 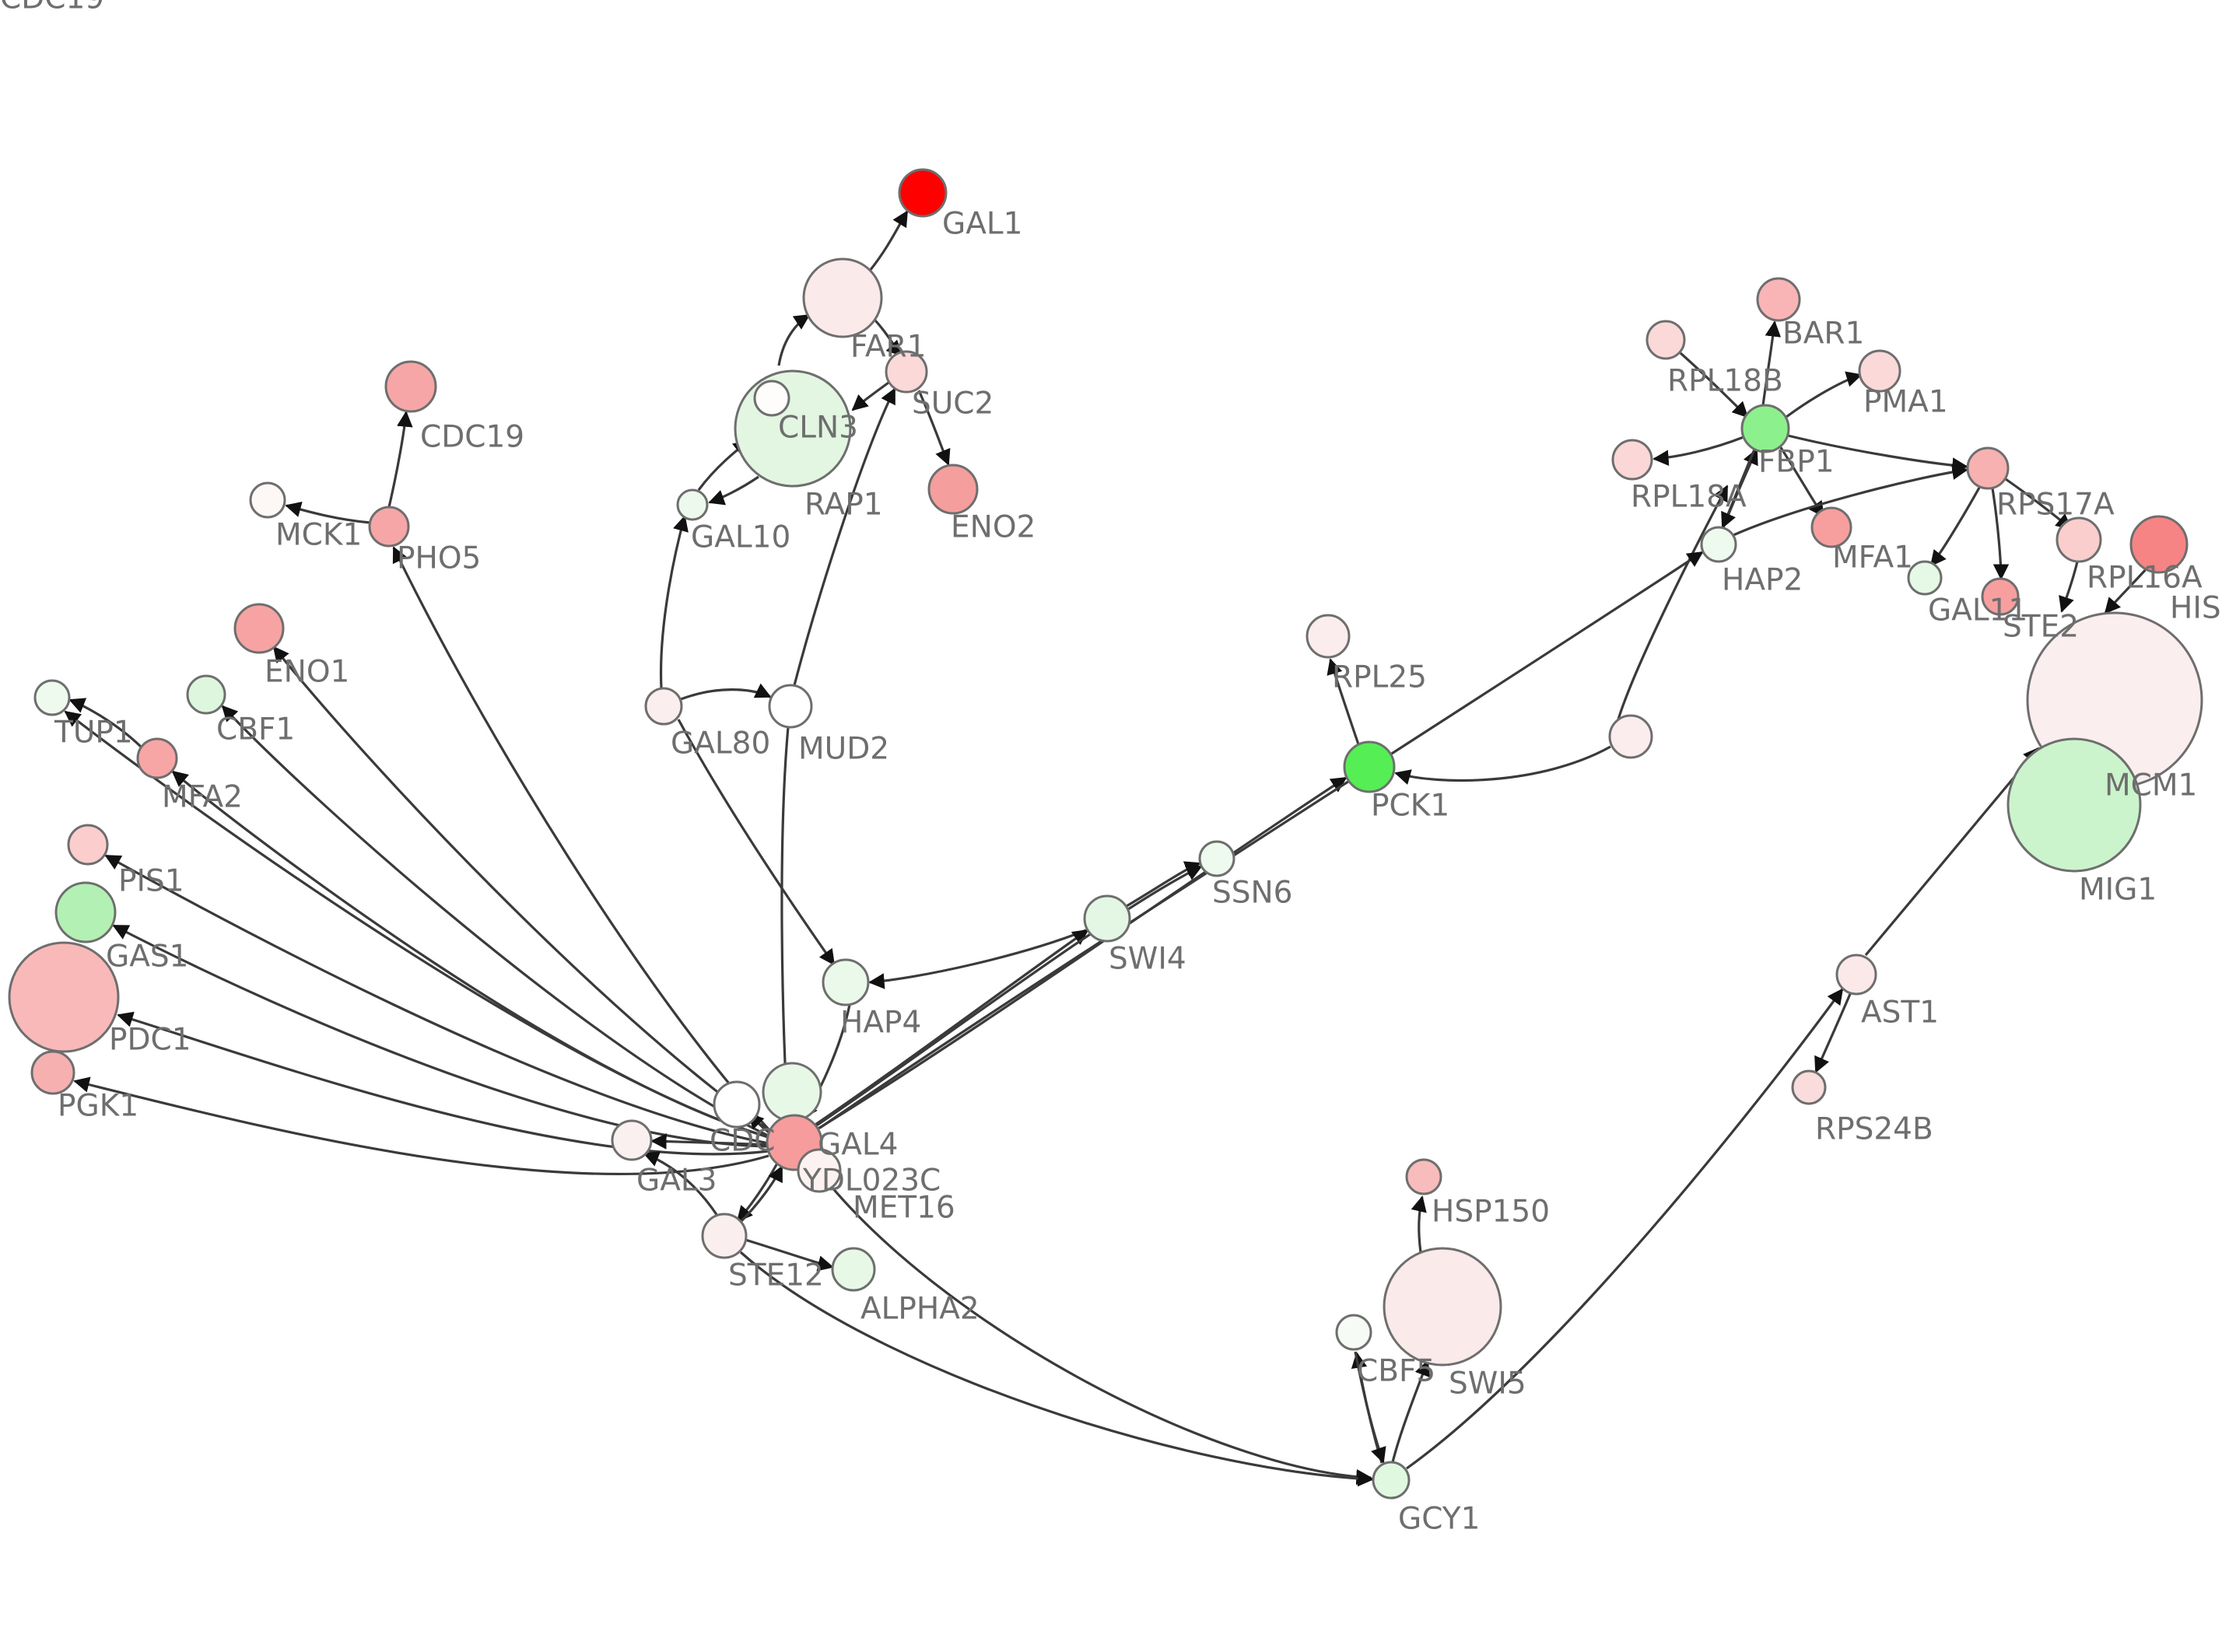 I want to click on node-label-TUP1: TUP1, so click(x=93, y=734).